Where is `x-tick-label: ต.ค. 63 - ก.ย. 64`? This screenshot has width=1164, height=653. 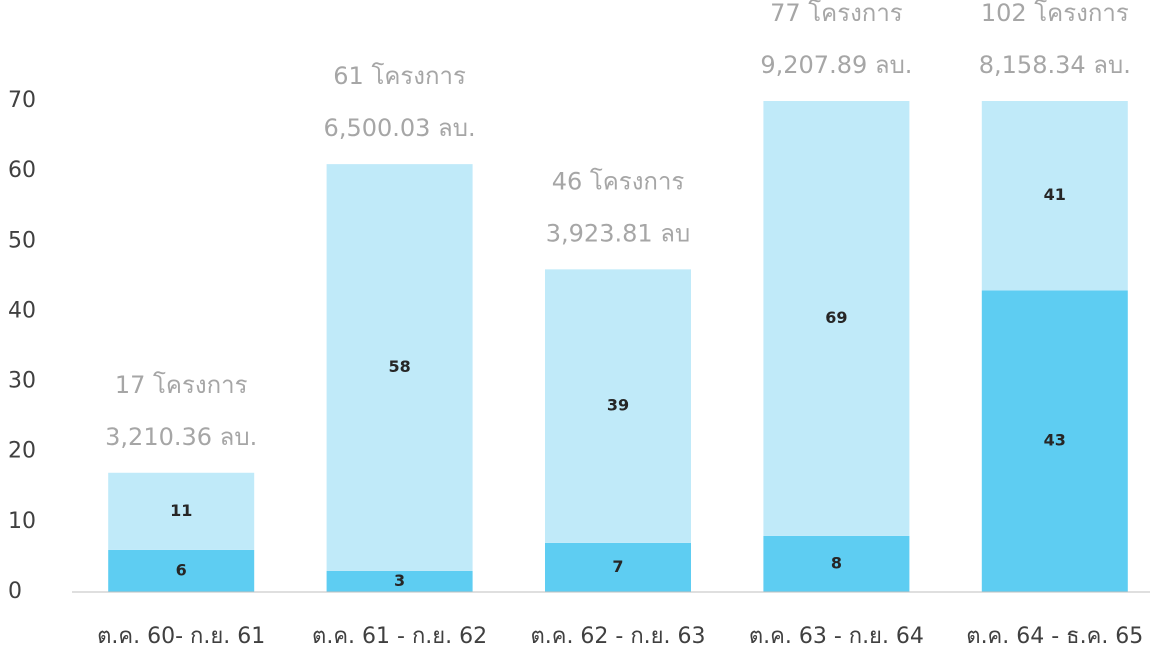
x-tick-label: ต.ค. 63 - ก.ย. 64 is located at coordinates (836, 636).